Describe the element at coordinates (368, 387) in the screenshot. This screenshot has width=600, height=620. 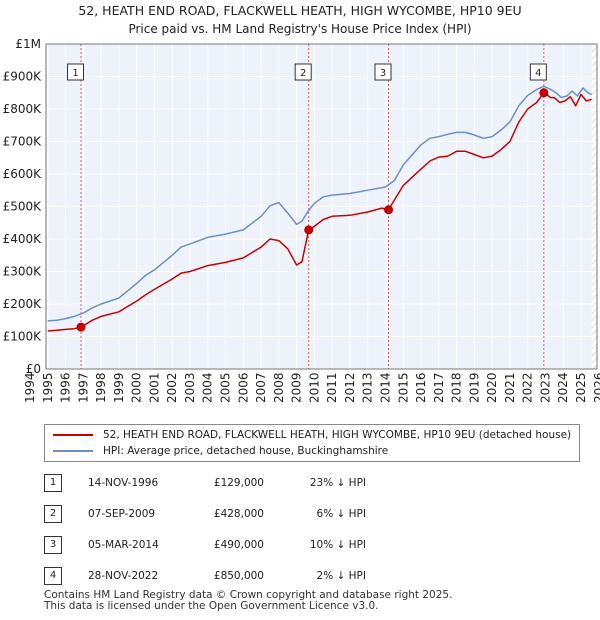
I see `x-tick-label: 2013` at that location.